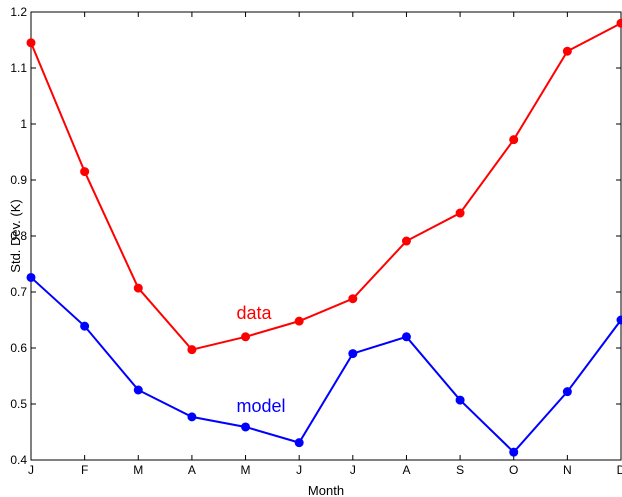 The height and width of the screenshot is (497, 622). What do you see at coordinates (23, 124) in the screenshot?
I see `y-tick-label: 1` at bounding box center [23, 124].